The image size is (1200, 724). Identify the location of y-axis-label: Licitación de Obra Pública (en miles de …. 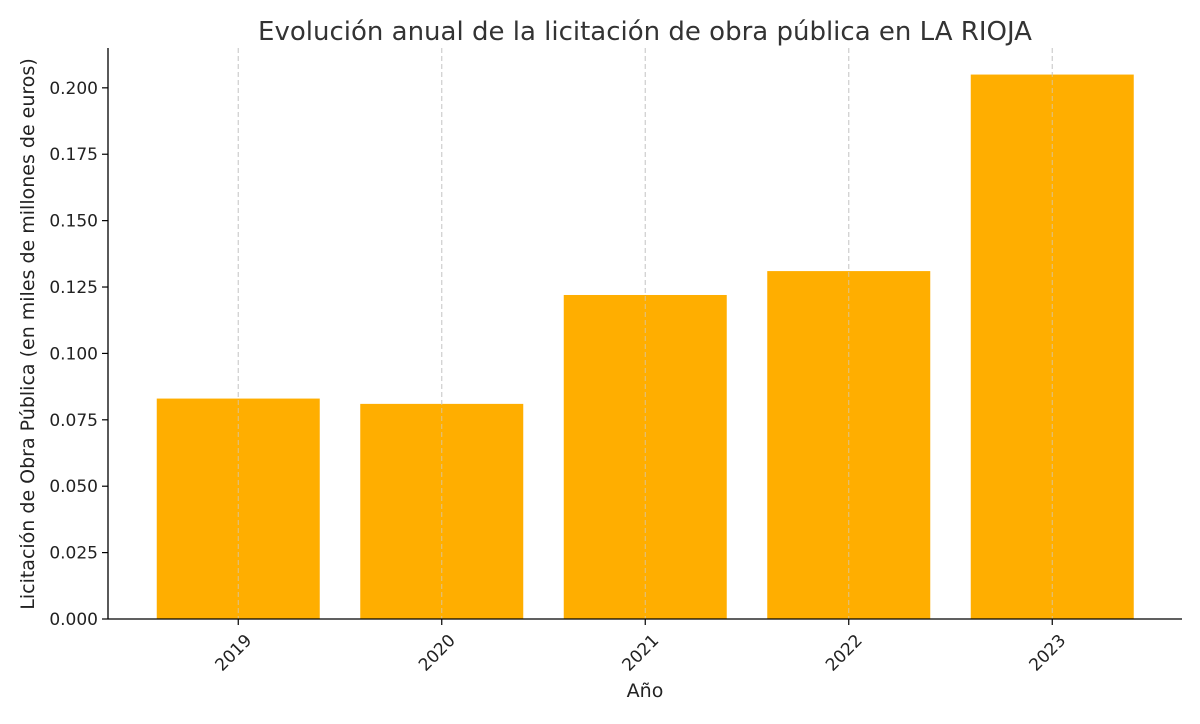
(28, 333).